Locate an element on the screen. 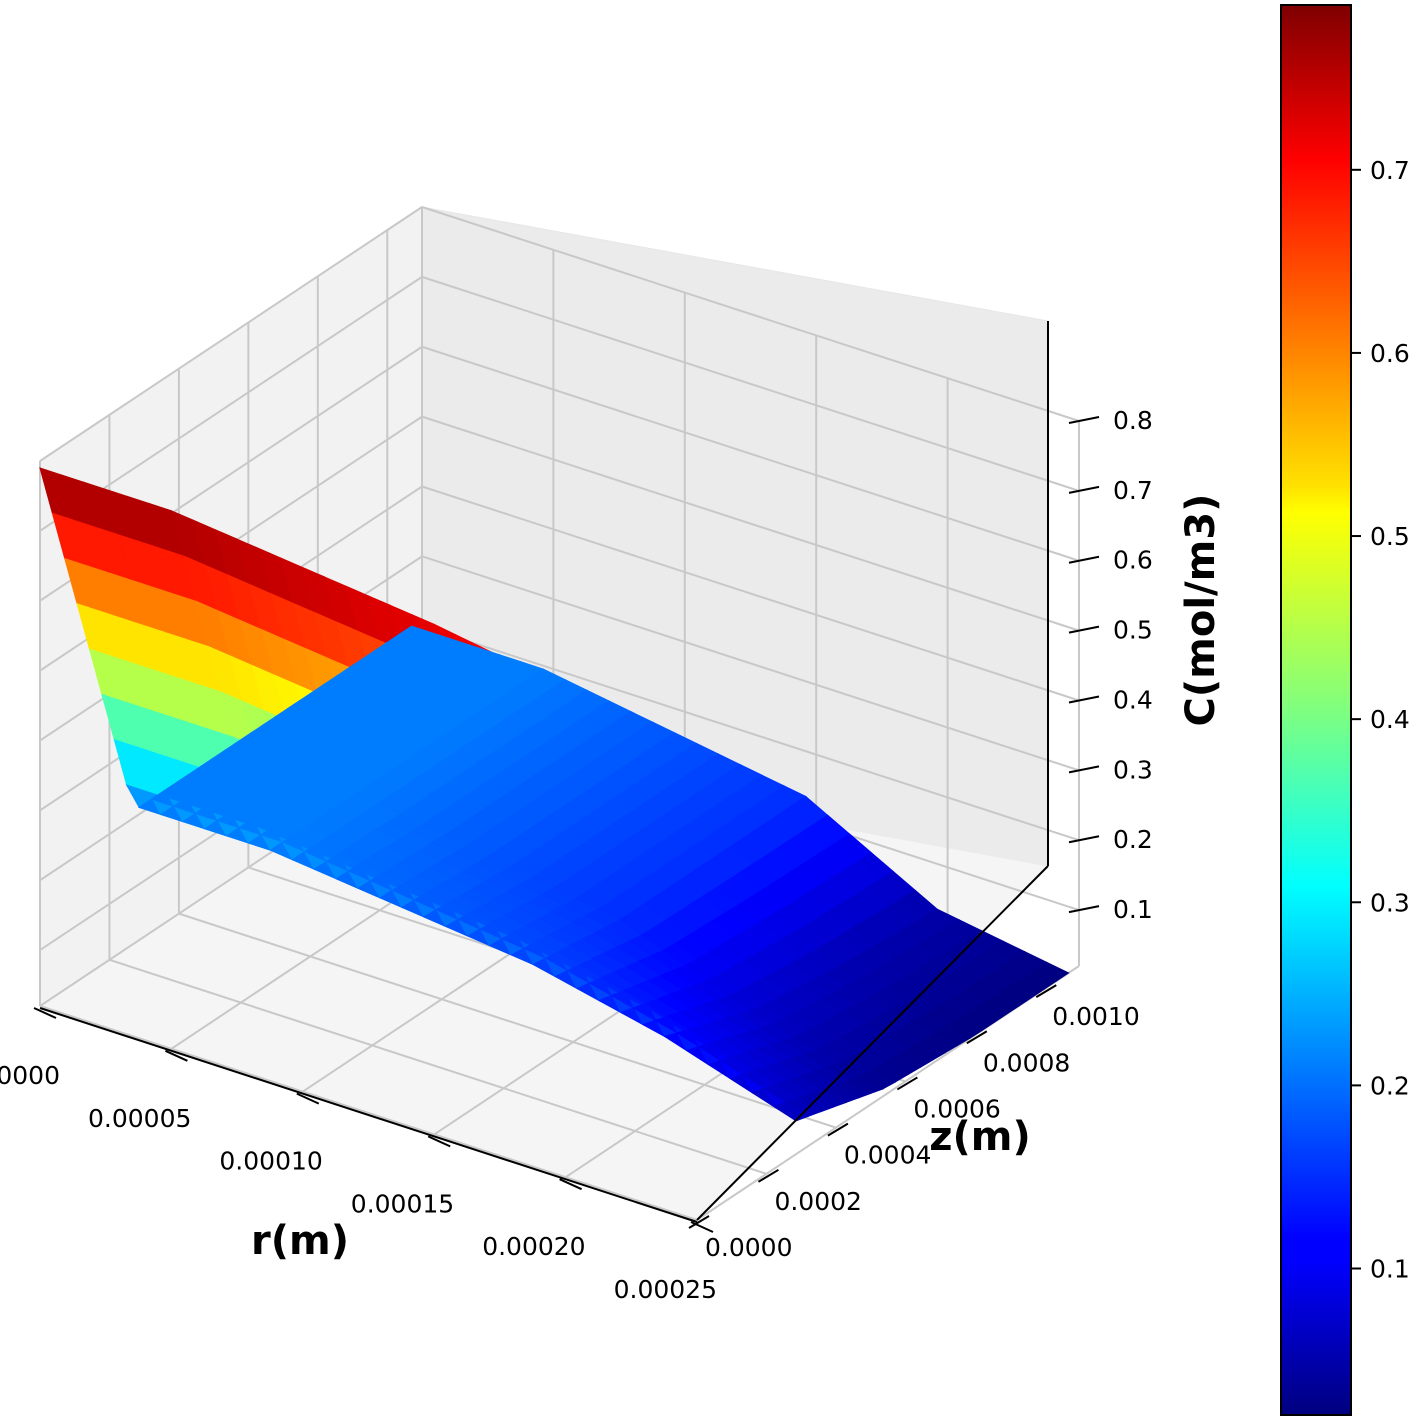 The height and width of the screenshot is (1421, 1416). colorbar-tick-label: 0.5 is located at coordinates (1390, 536).